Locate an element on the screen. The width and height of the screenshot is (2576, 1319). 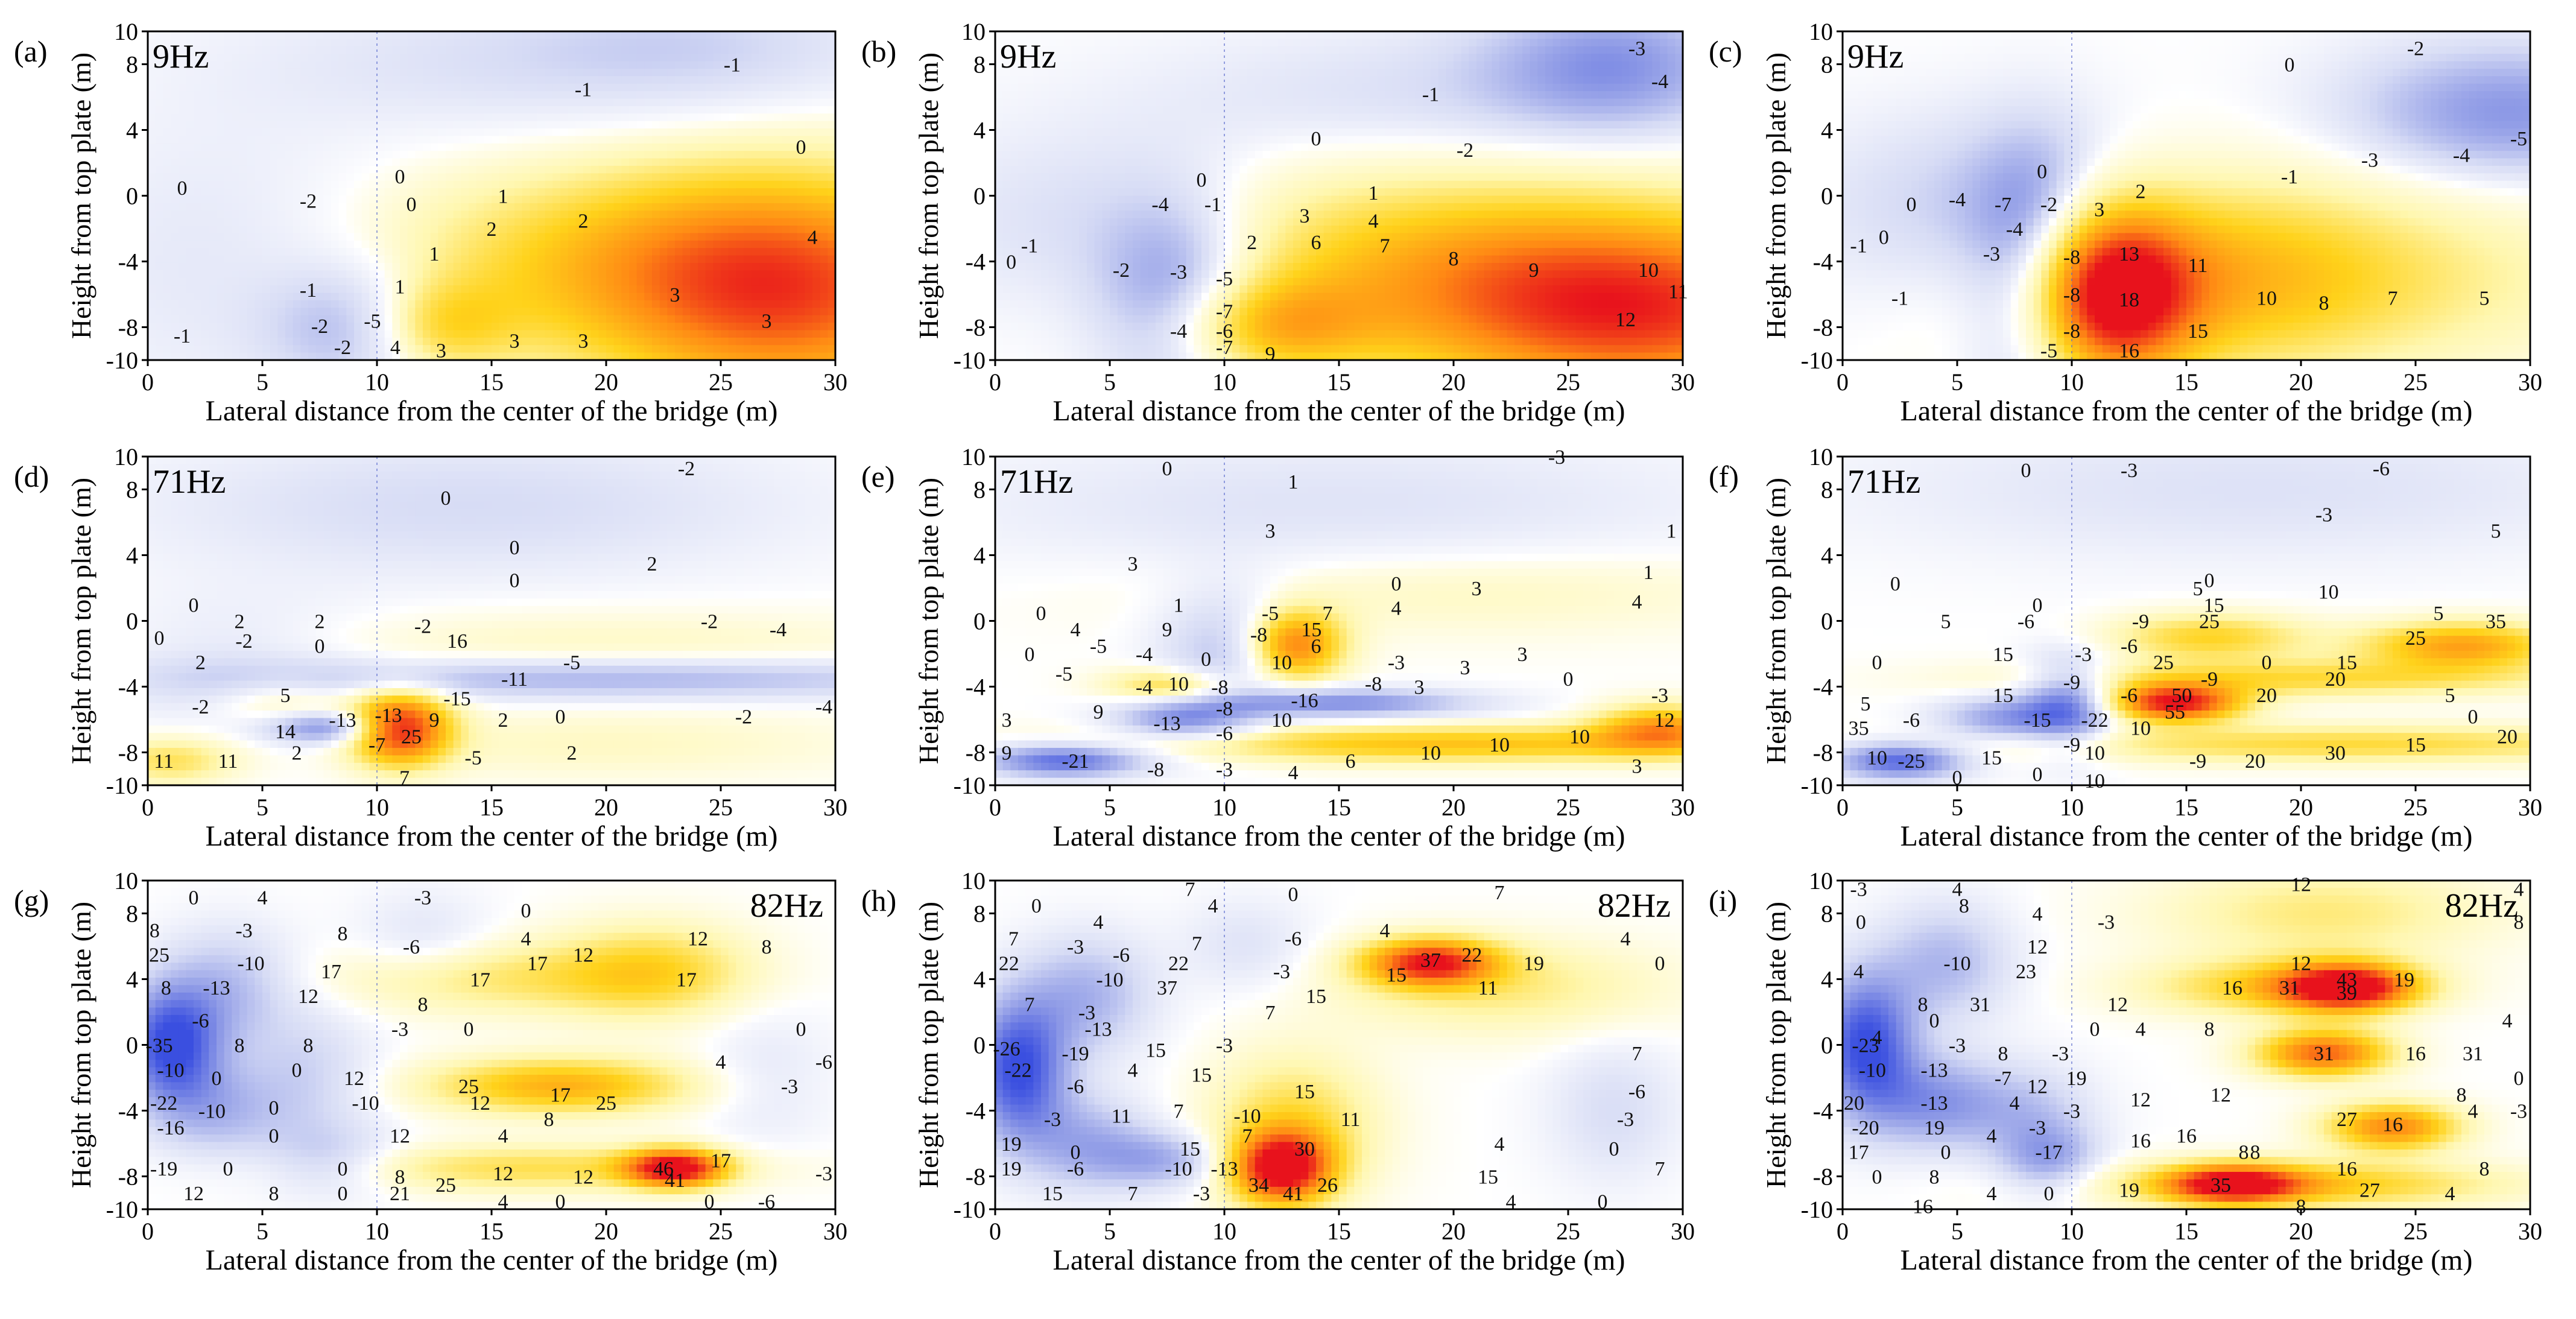
contour-label: -10 is located at coordinates (1247, 1116).